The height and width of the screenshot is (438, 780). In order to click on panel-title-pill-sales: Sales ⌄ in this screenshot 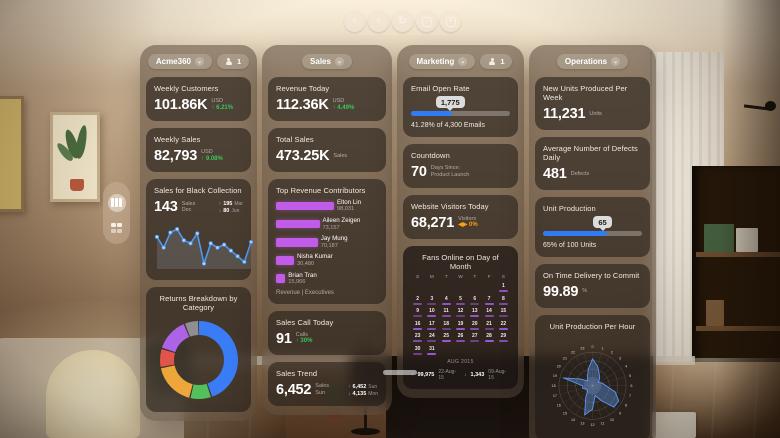, I will do `click(327, 61)`.